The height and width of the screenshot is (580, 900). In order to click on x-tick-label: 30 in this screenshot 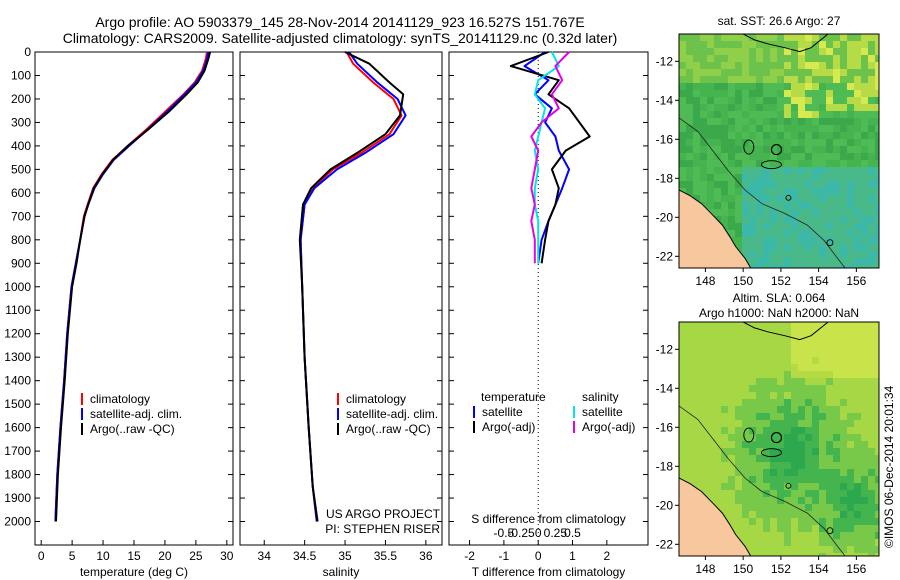, I will do `click(227, 556)`.